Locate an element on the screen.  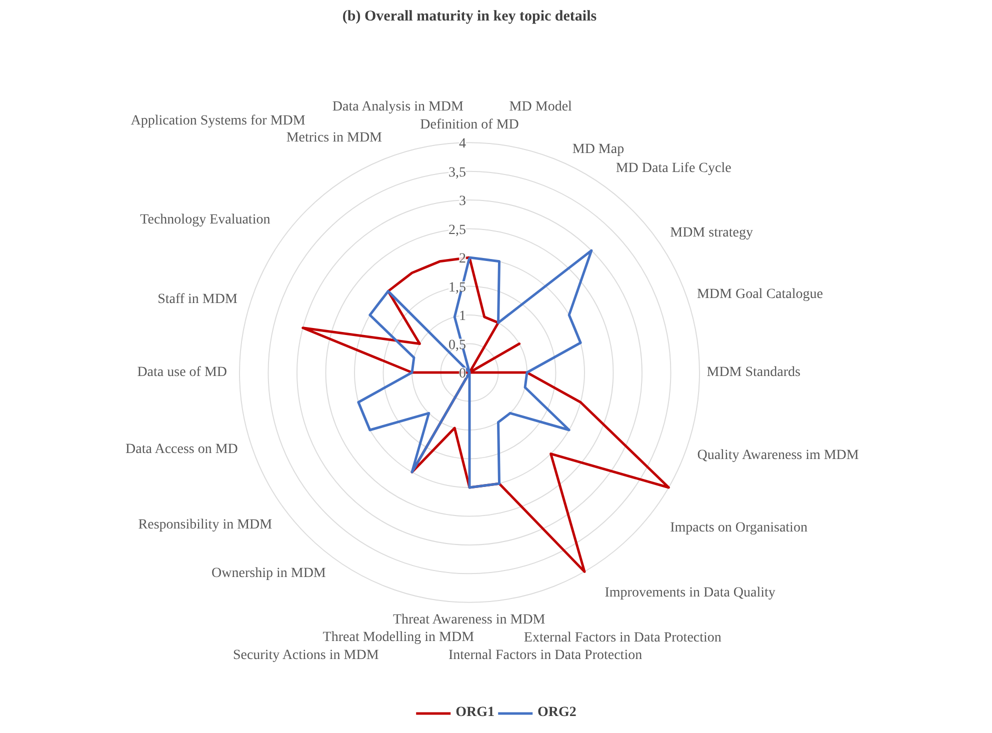
spoke-label: Security Actions in MDM is located at coordinates (306, 655).